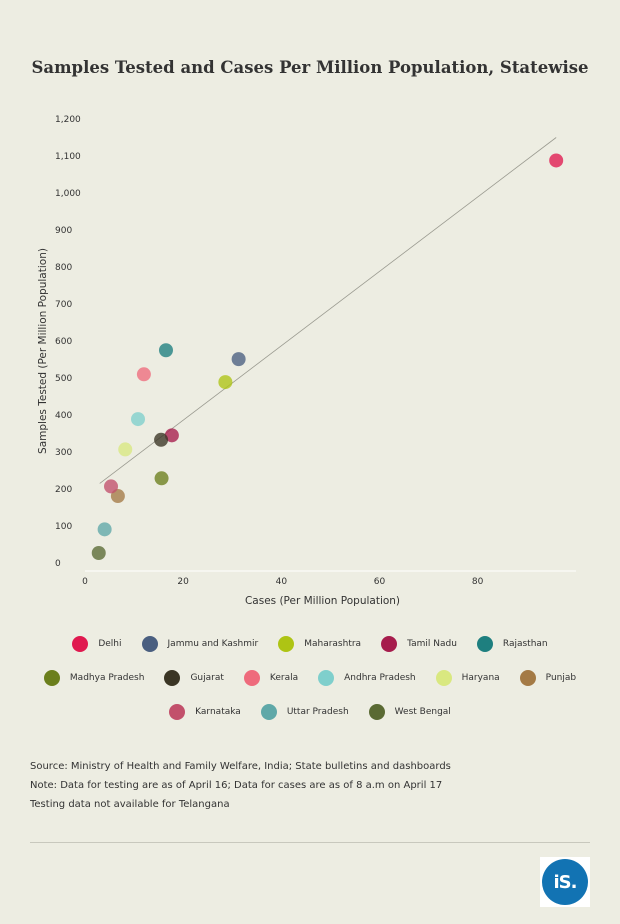  I want to click on legend-label: Jammu and Kashmir, so click(213, 644).